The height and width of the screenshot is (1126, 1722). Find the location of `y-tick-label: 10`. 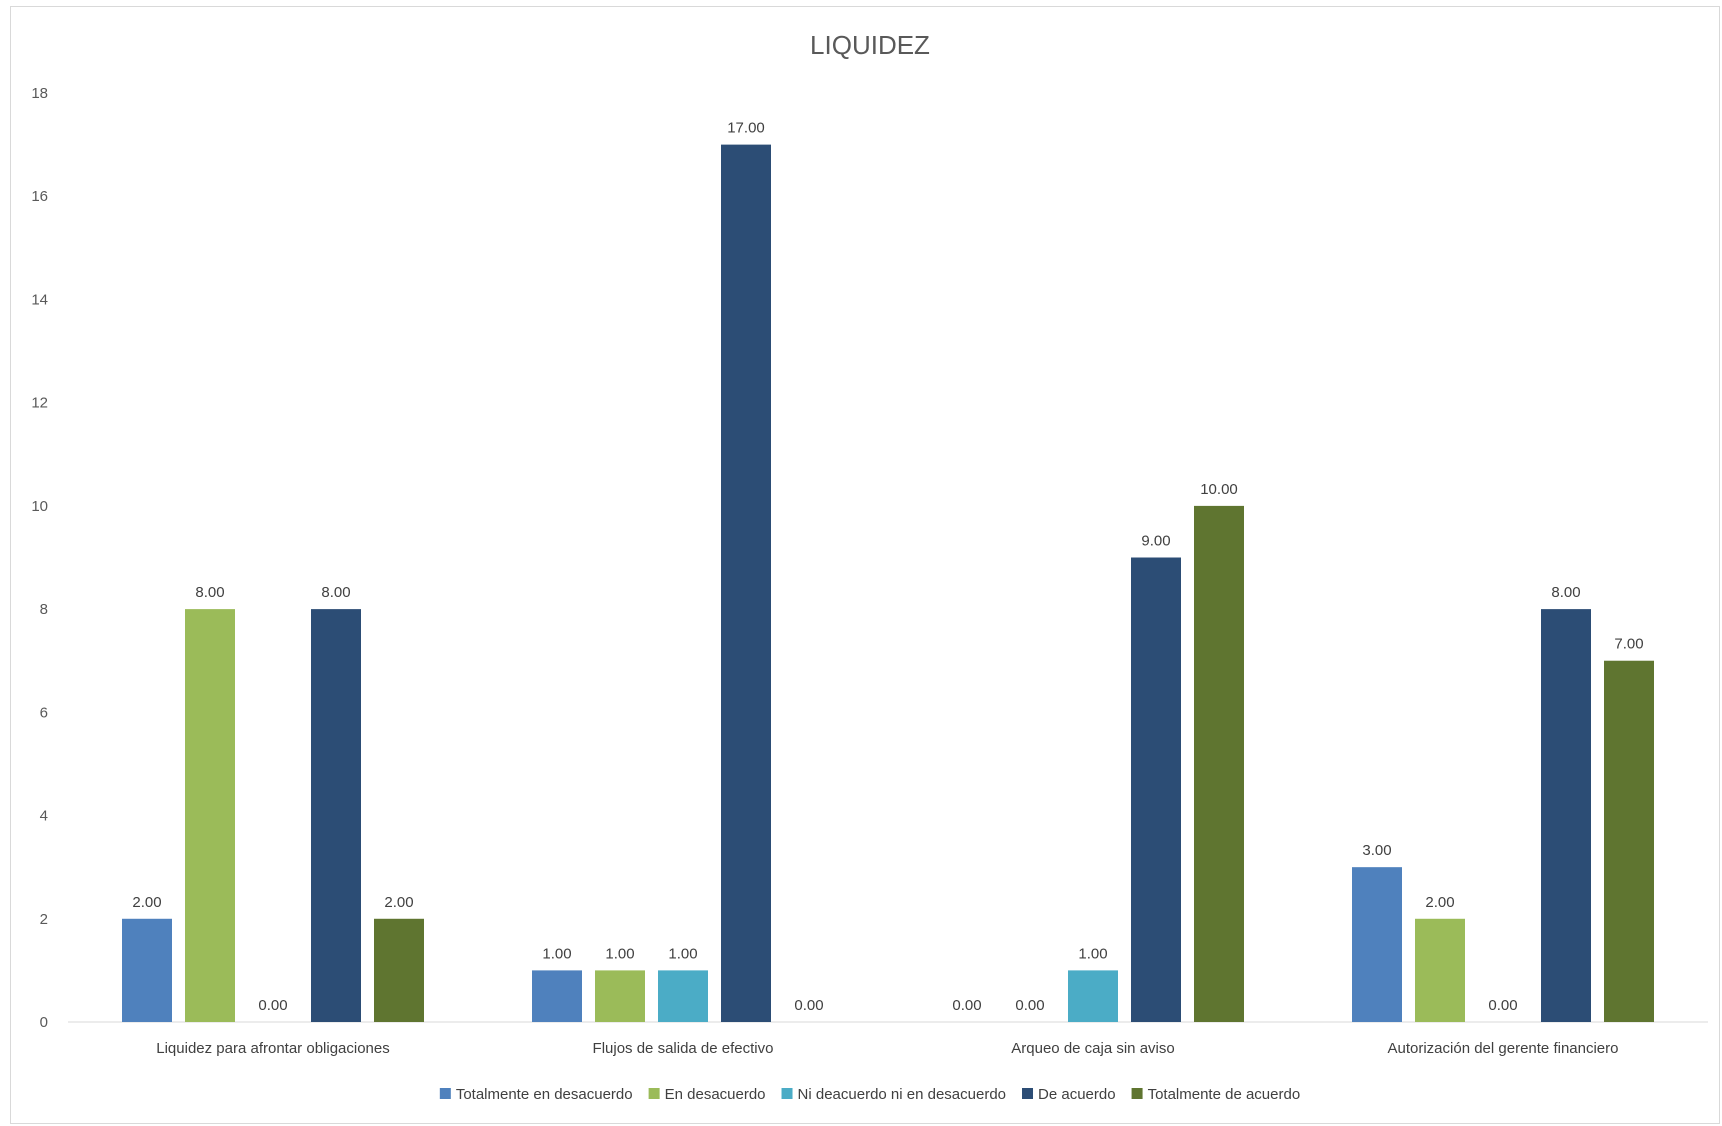

y-tick-label: 10 is located at coordinates (39, 506).